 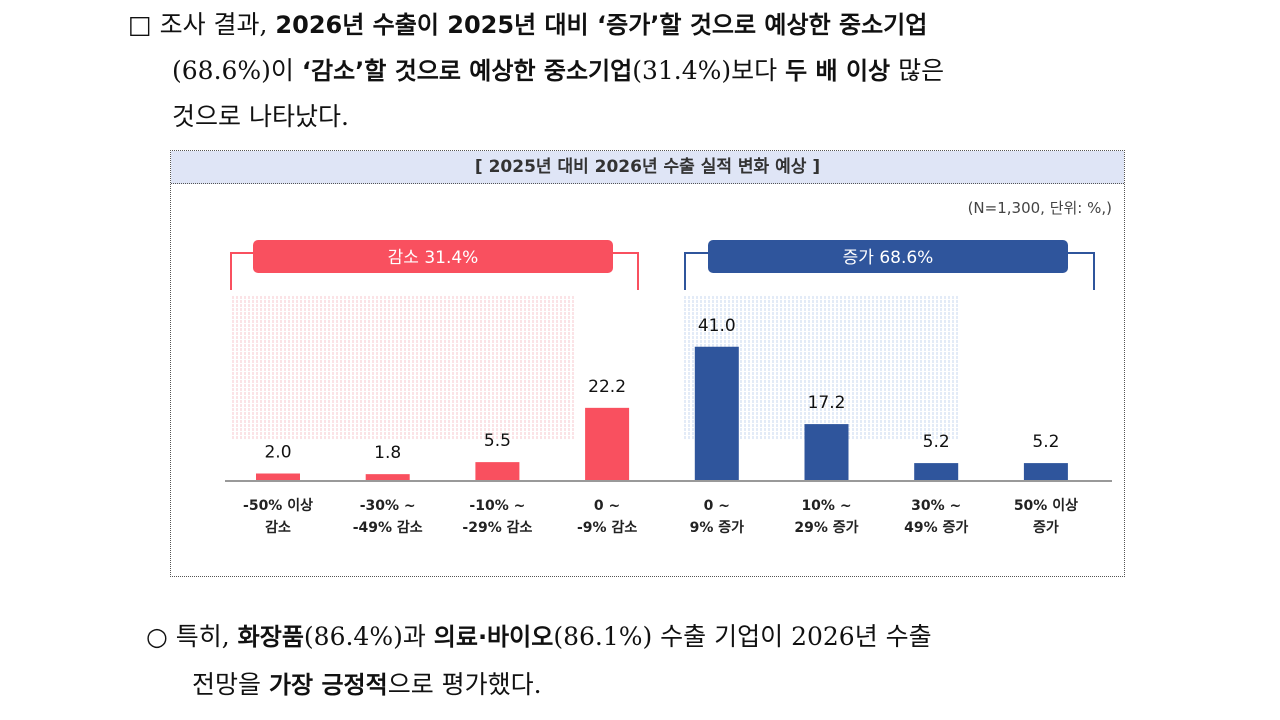 I want to click on increase-group-label: 증가 68.6%, so click(x=888, y=258).